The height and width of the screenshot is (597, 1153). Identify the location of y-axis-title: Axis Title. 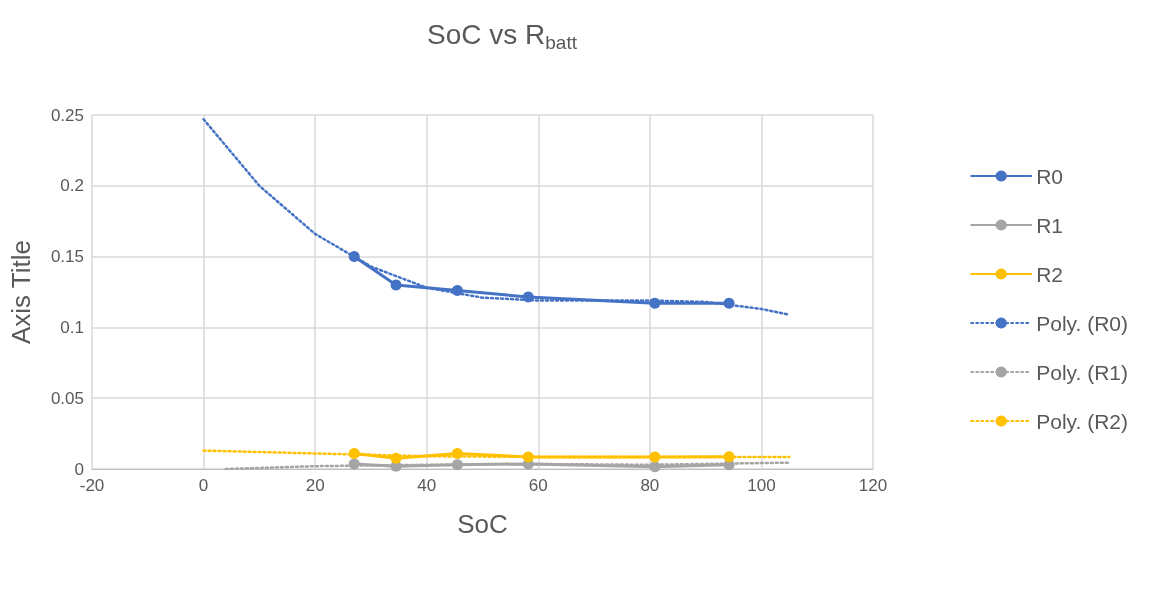
(21, 292).